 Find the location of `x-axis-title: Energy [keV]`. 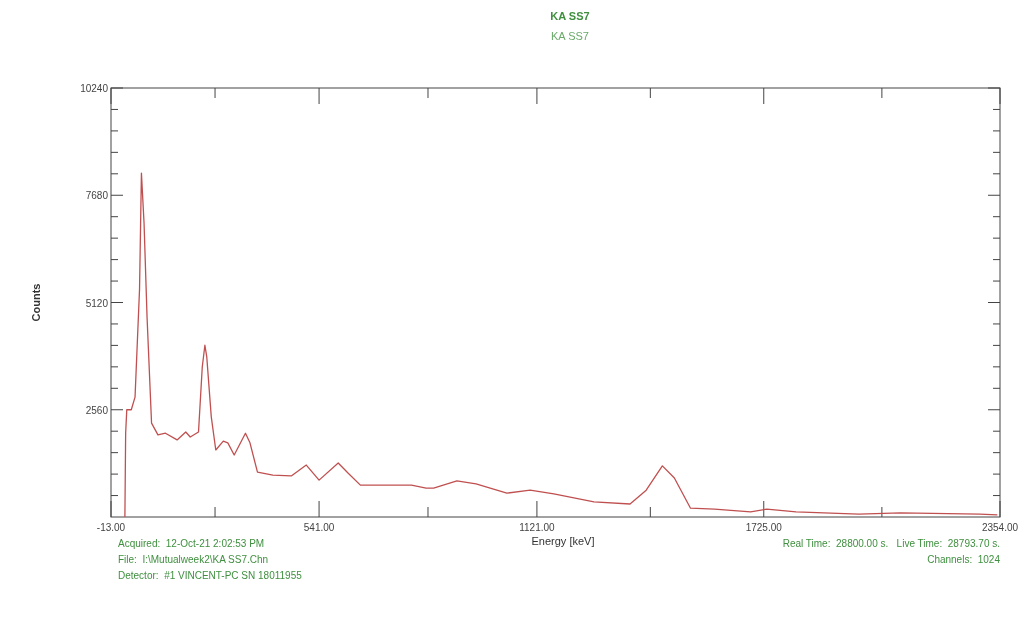

x-axis-title: Energy [keV] is located at coordinates (563, 541).